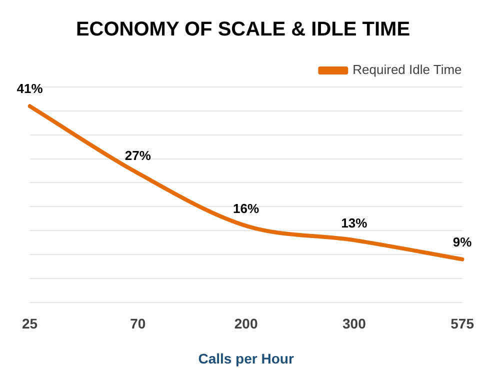  What do you see at coordinates (246, 358) in the screenshot?
I see `x-axis-title: Calls per Hour` at bounding box center [246, 358].